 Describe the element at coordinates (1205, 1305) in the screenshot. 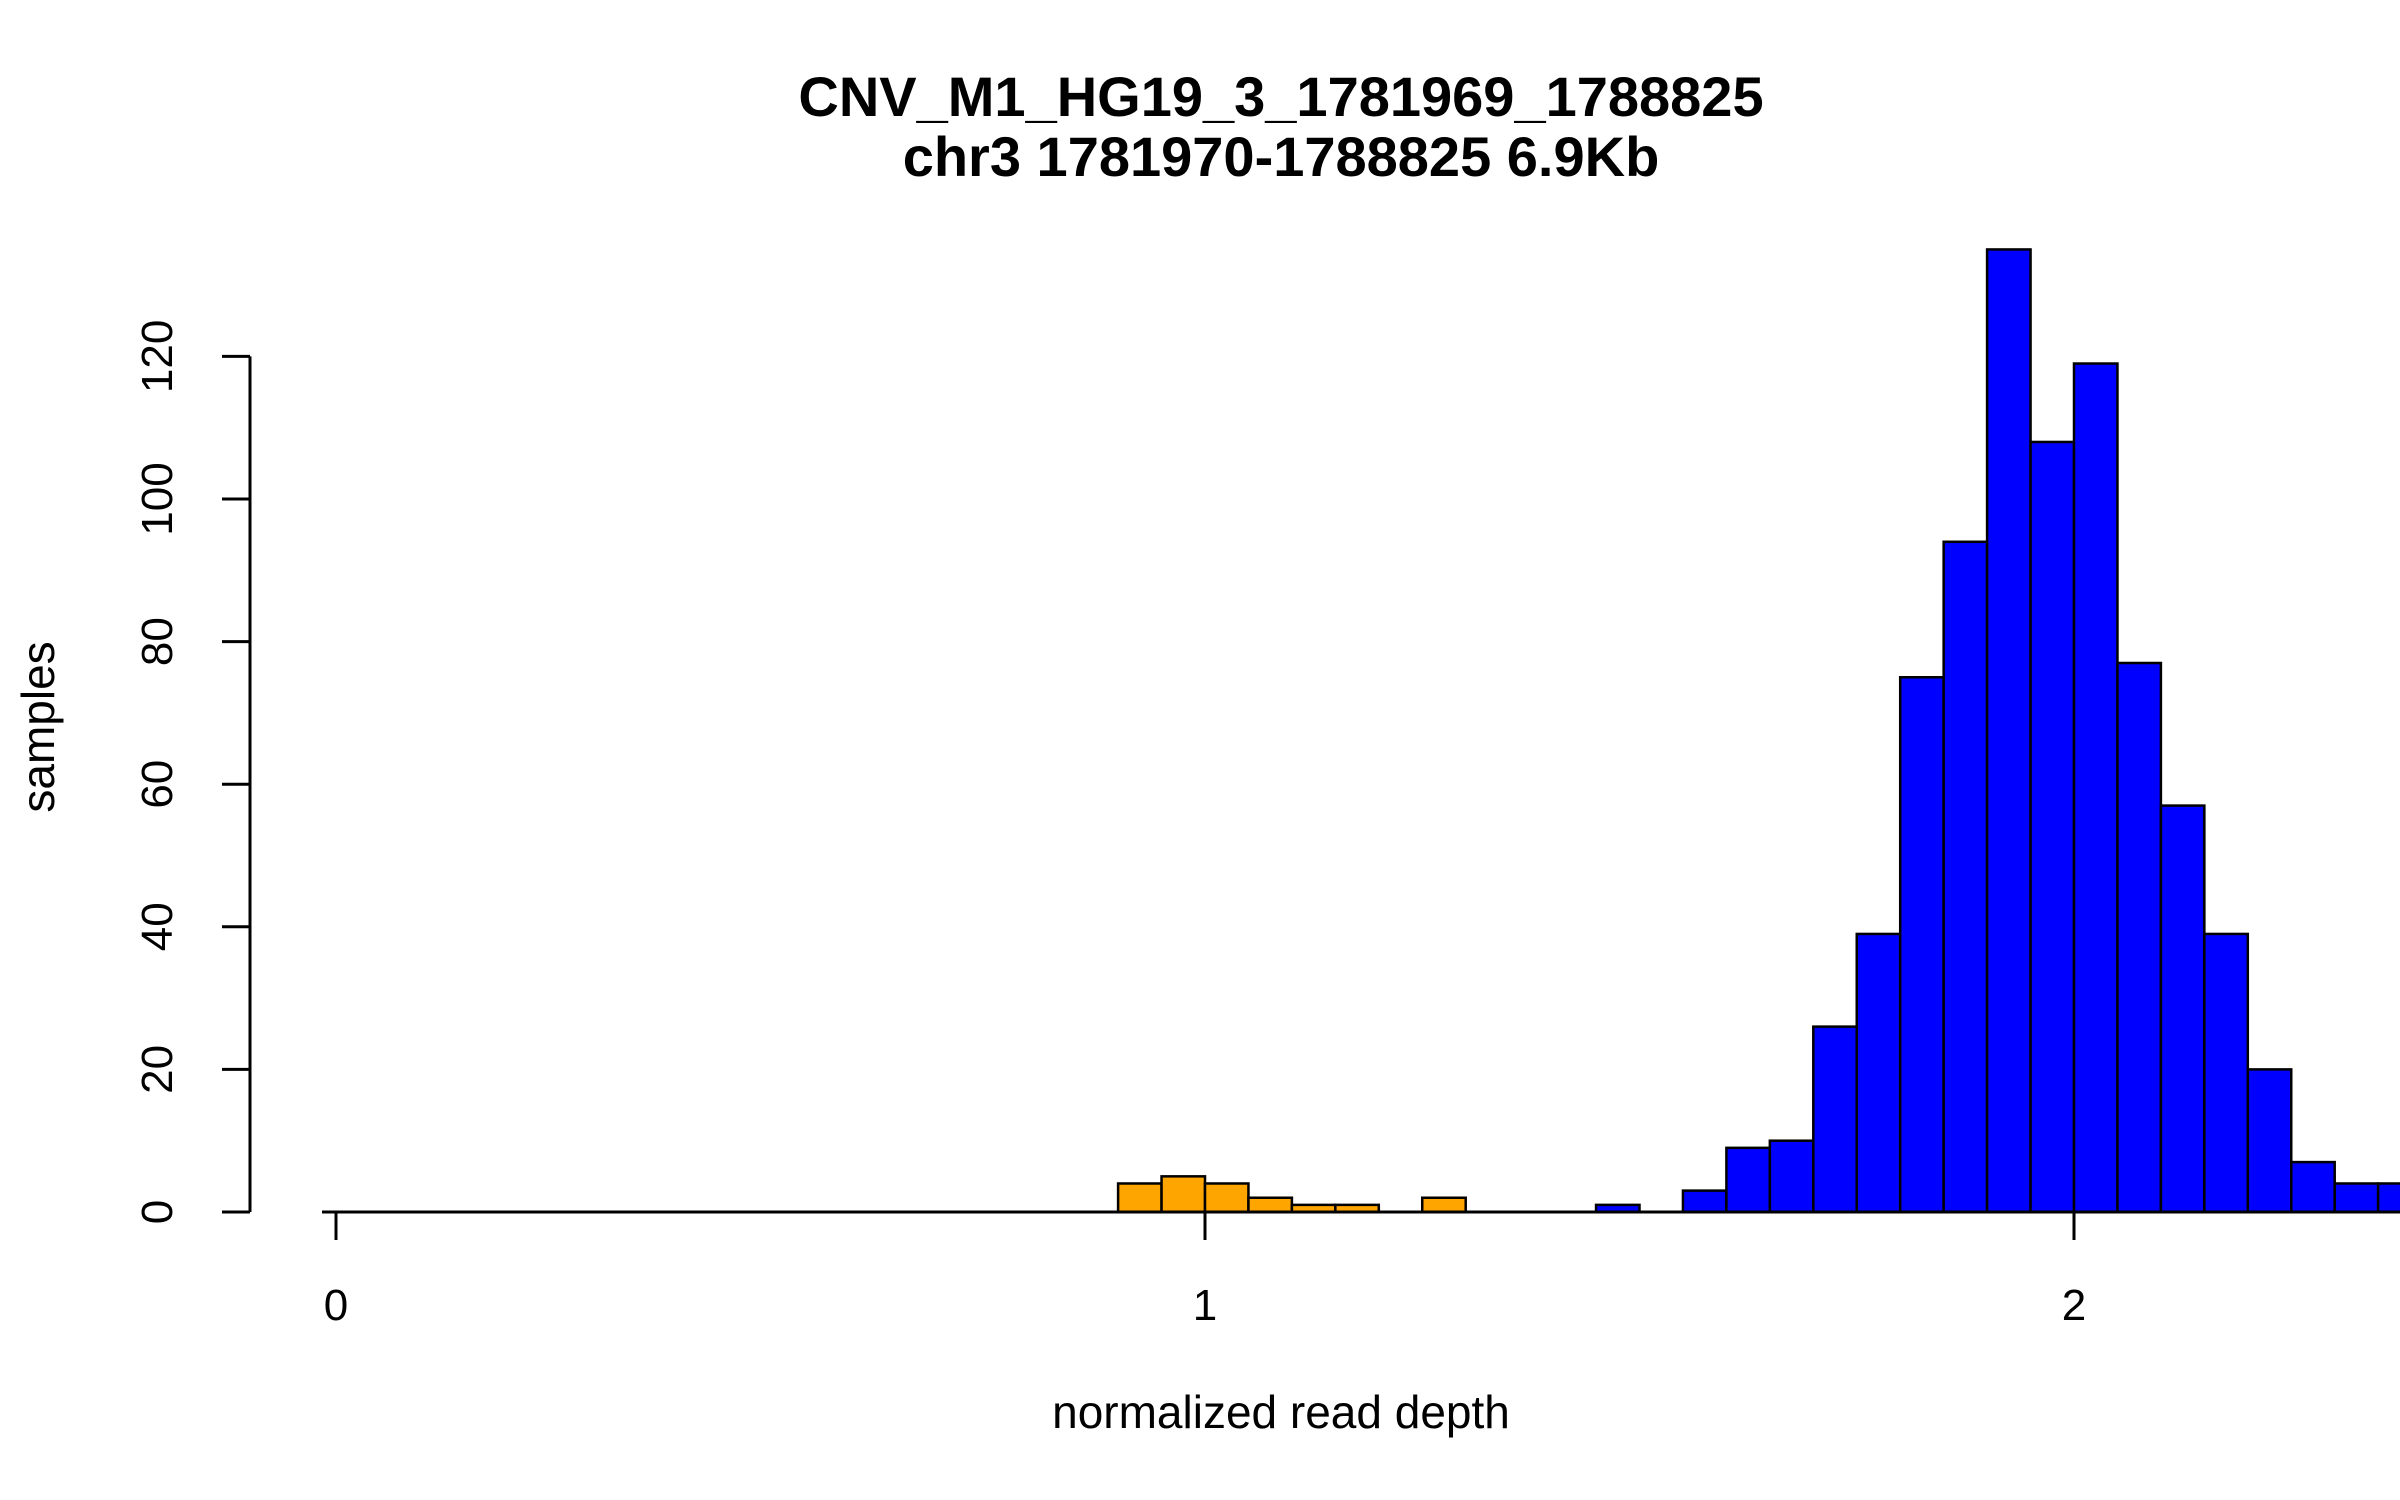

I see `x-tick-label: 1` at that location.